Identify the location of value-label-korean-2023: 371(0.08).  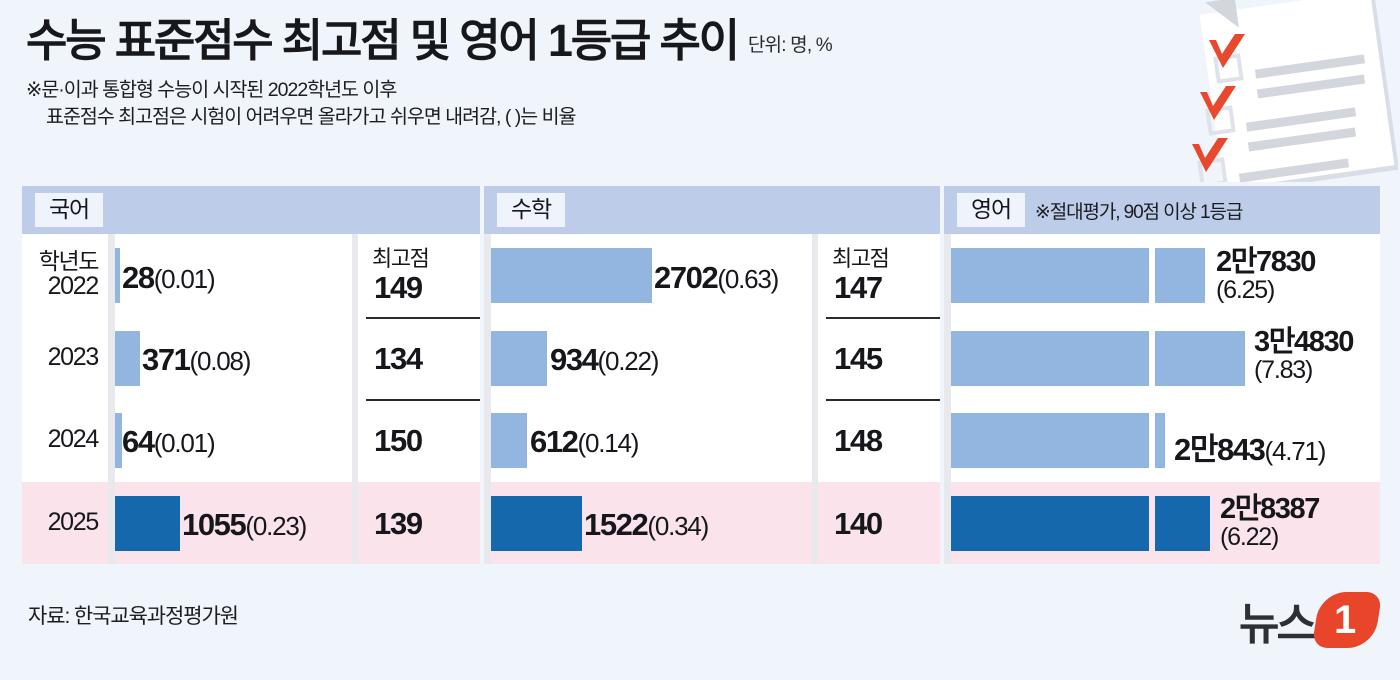
(197, 360).